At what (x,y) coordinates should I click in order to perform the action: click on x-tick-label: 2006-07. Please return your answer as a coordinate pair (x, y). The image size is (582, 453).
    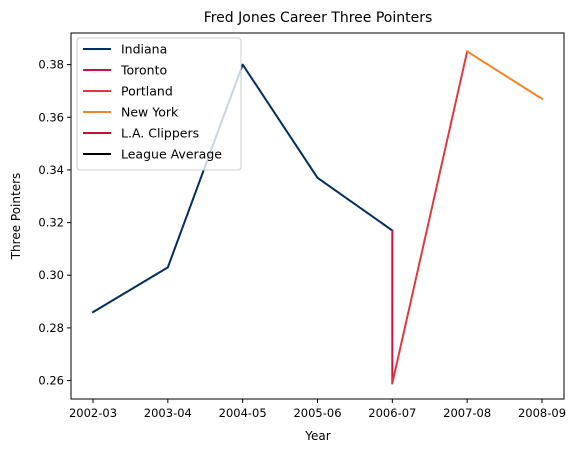
    Looking at the image, I should click on (392, 413).